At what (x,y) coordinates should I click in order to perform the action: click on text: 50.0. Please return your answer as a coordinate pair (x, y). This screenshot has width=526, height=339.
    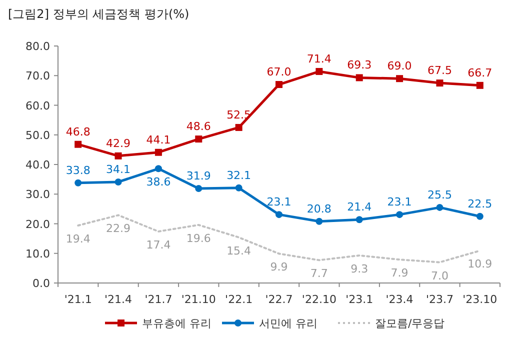
    Looking at the image, I should click on (38, 135).